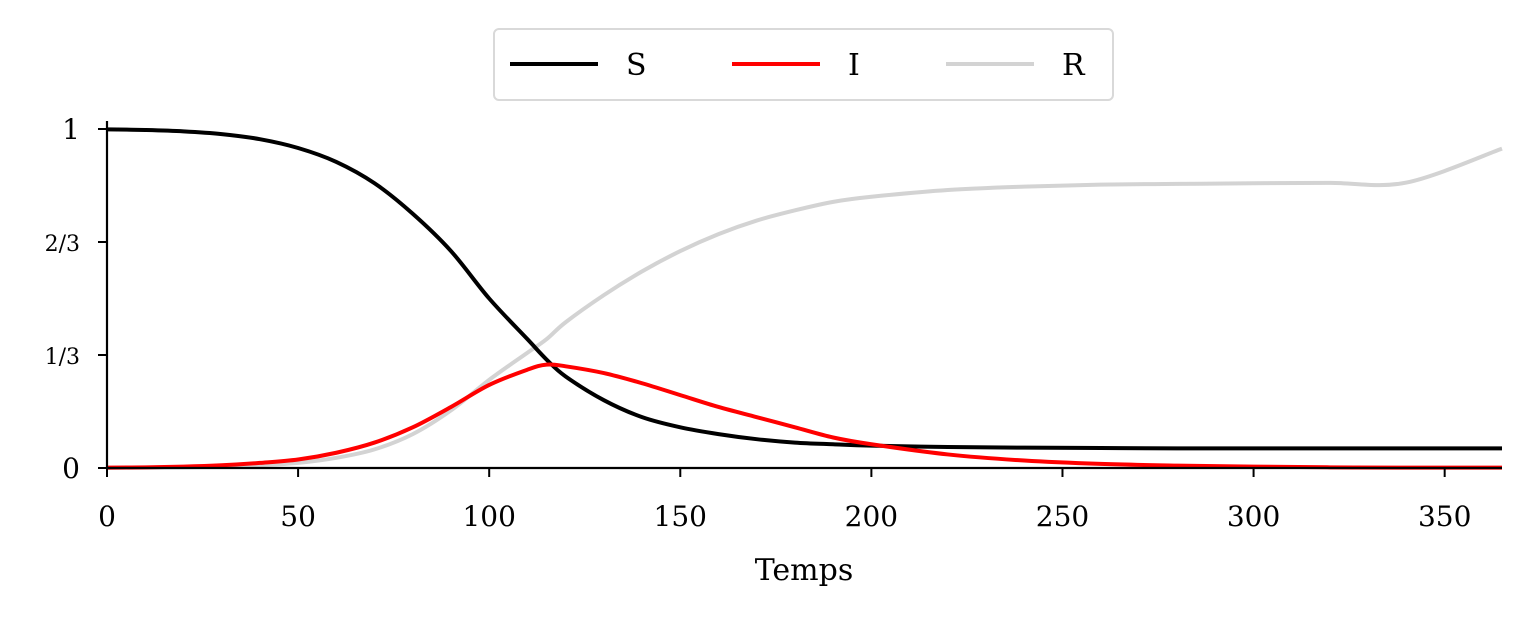  Describe the element at coordinates (488, 516) in the screenshot. I see `x-tick-label: 100` at that location.